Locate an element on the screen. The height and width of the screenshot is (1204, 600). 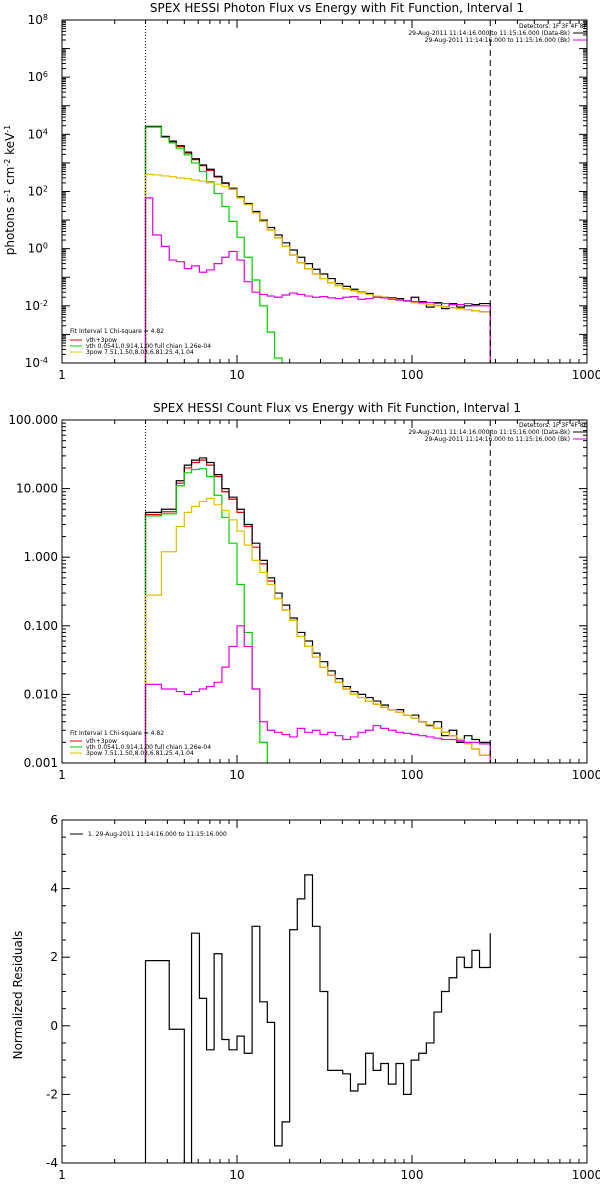
count-legend-header: Detectors: 1F 3F 4F 8F is located at coordinates (553, 425).